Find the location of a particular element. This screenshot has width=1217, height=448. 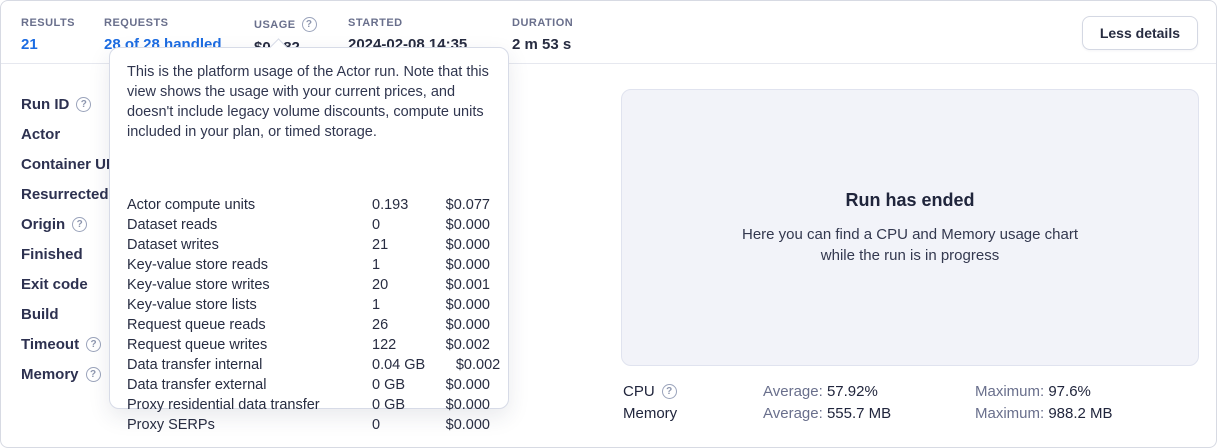

usage-quantity: 21 is located at coordinates (380, 245).